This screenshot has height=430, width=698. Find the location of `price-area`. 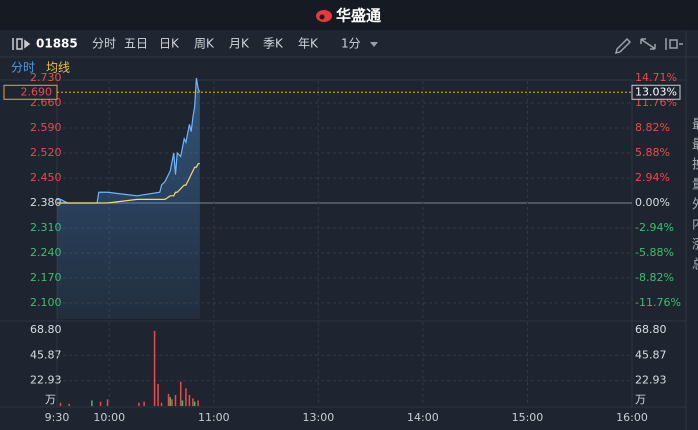

price-area is located at coordinates (128, 198).